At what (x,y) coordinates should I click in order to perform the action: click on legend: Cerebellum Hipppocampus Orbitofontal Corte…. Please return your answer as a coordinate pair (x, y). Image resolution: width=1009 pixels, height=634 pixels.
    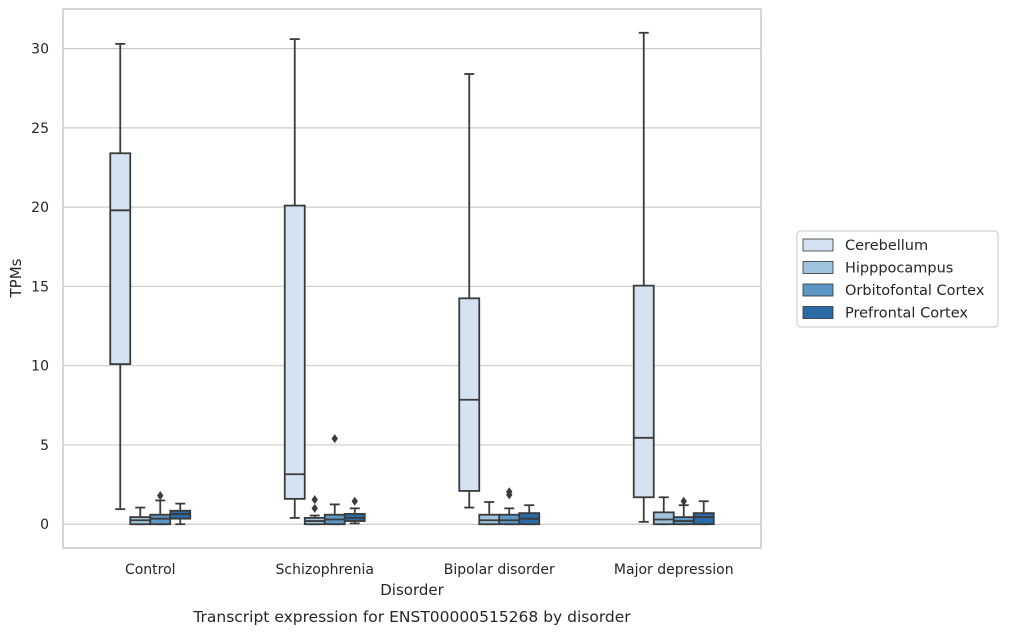
    Looking at the image, I should click on (897, 279).